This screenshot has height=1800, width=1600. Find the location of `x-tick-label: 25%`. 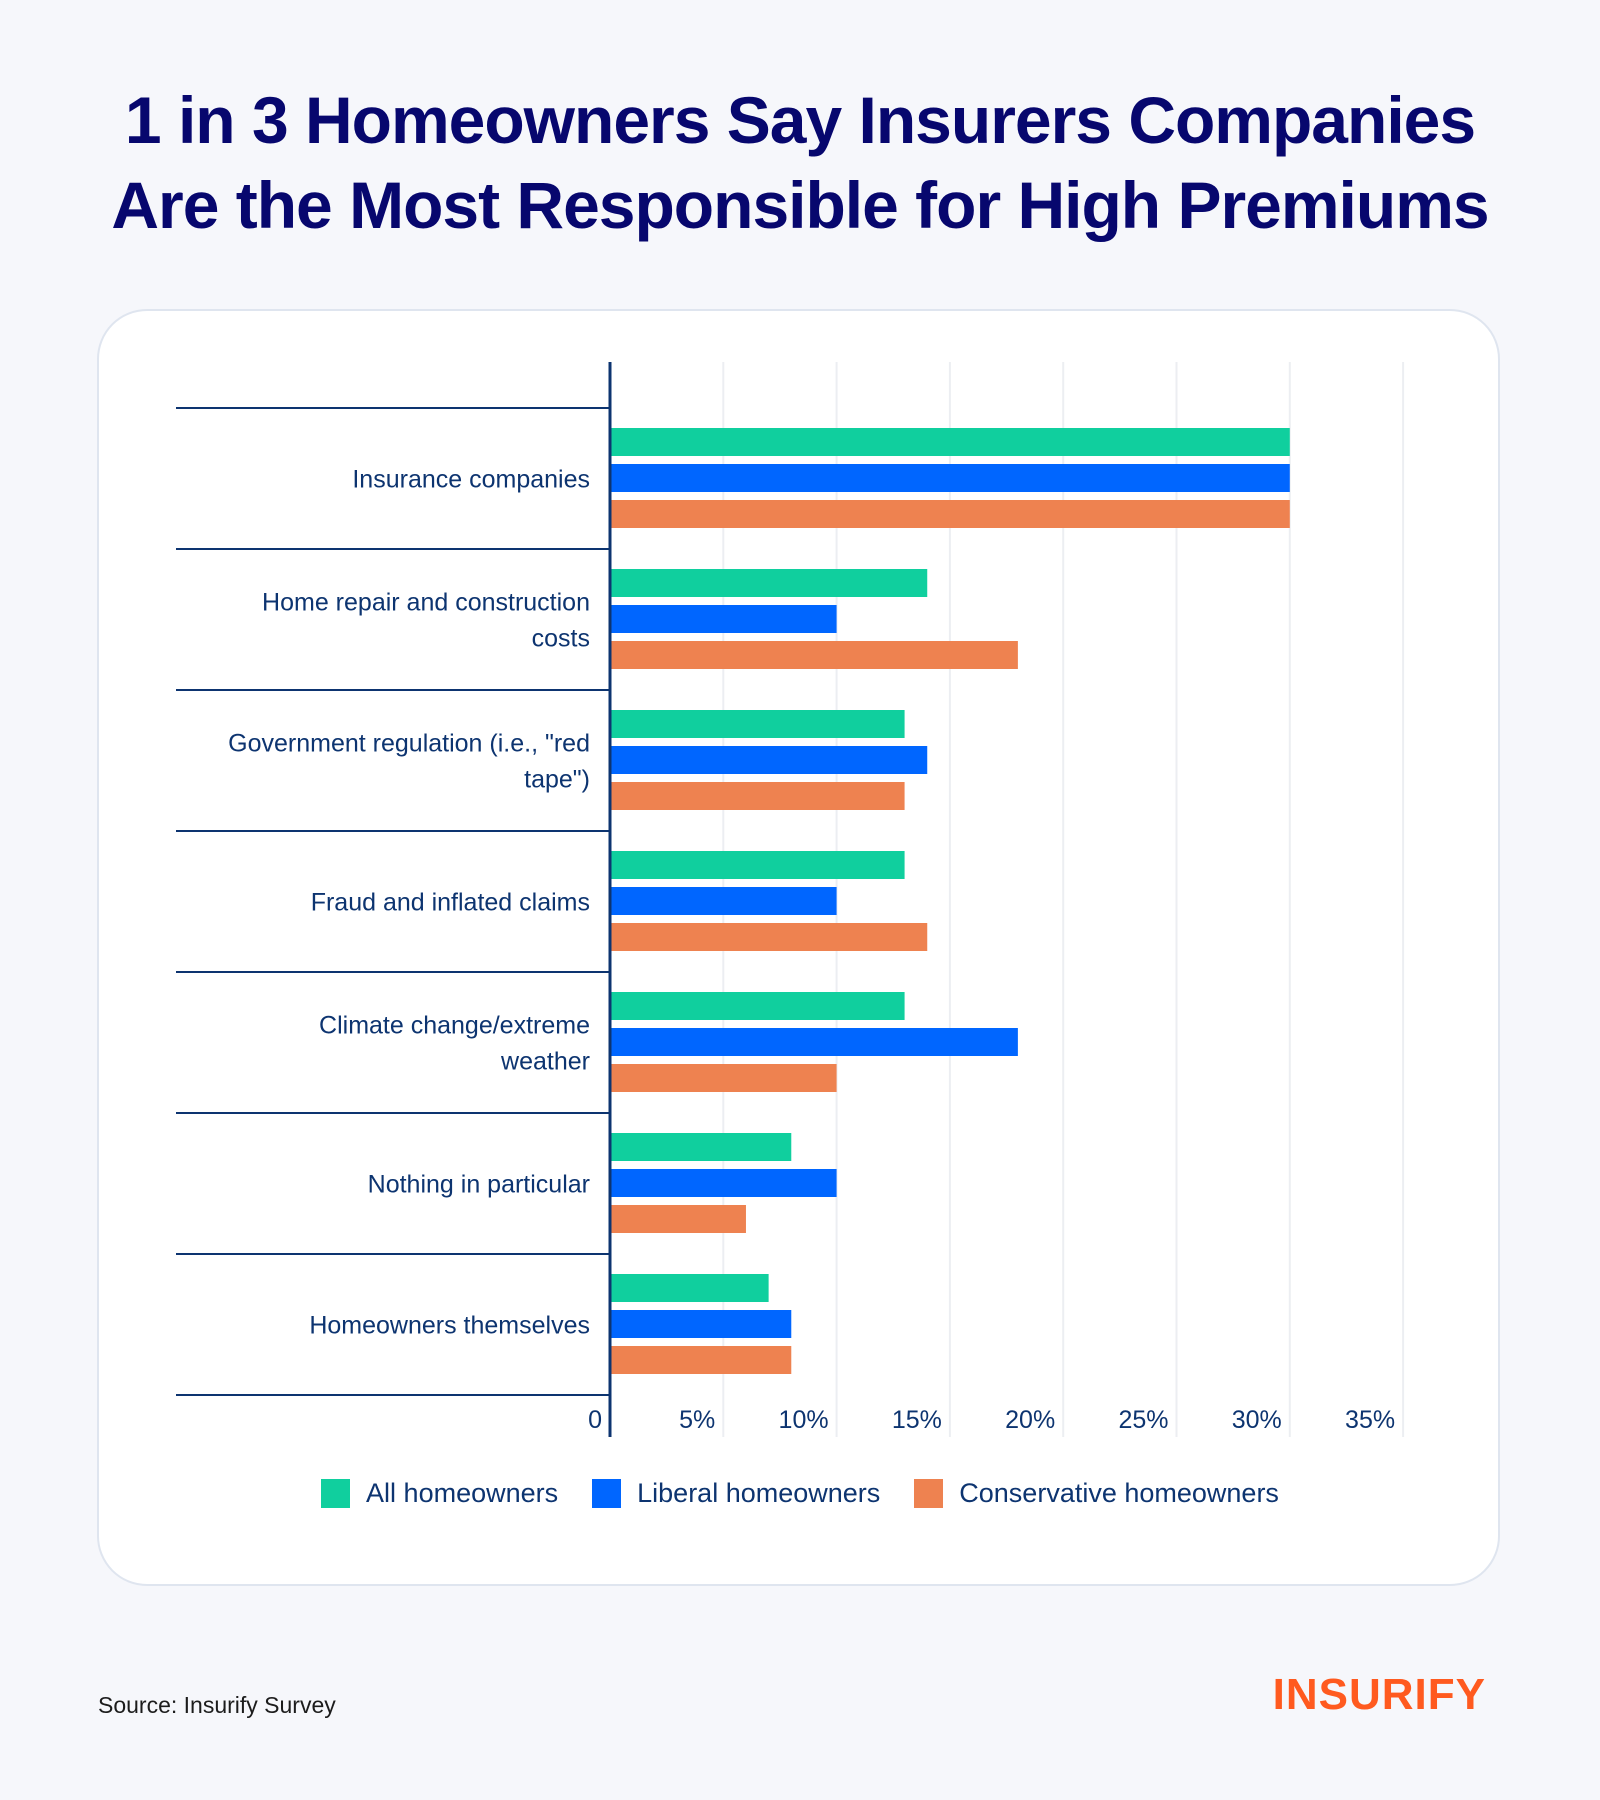

x-tick-label: 25% is located at coordinates (1143, 1420).